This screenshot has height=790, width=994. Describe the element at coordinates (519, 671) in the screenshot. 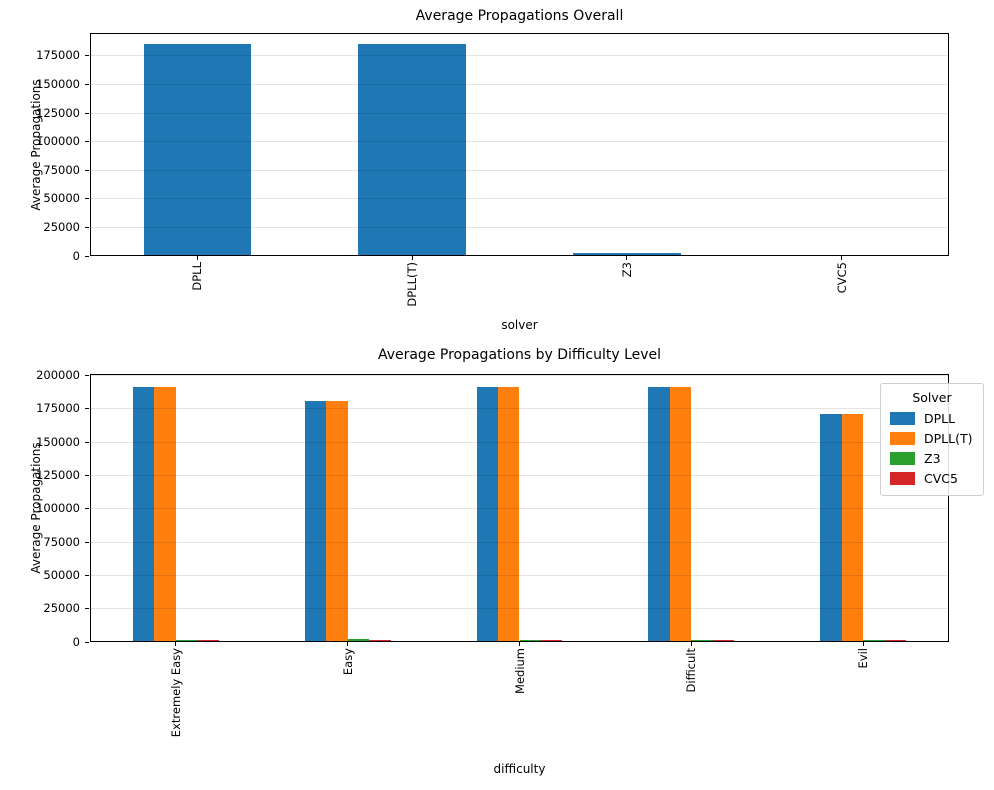

I see `x-tick-label: Medium` at that location.